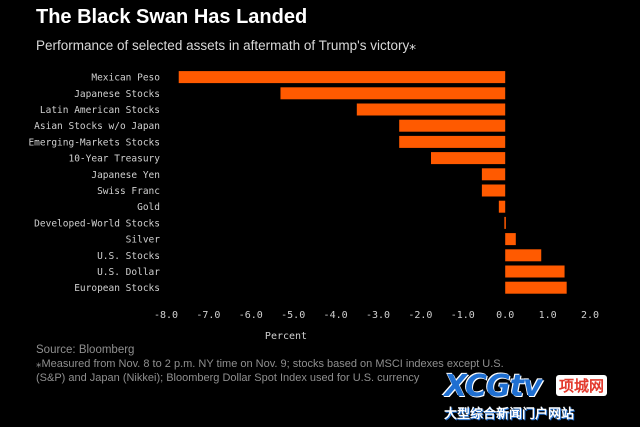  Describe the element at coordinates (85, 350) in the screenshot. I see `source-note: Source: Bloomberg` at that location.